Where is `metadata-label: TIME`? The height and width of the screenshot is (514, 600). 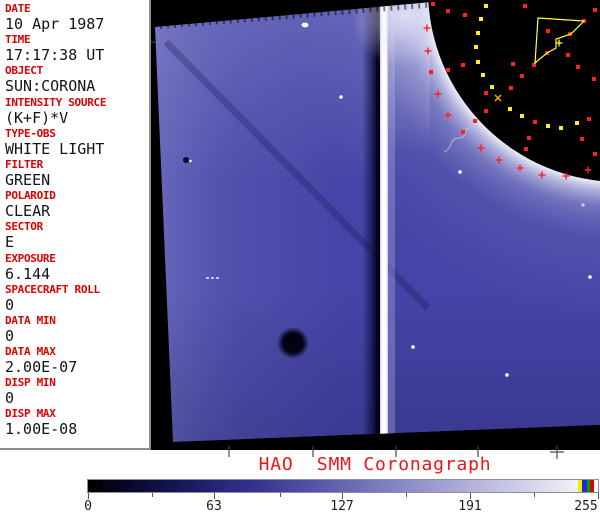 metadata-label: TIME is located at coordinates (18, 40).